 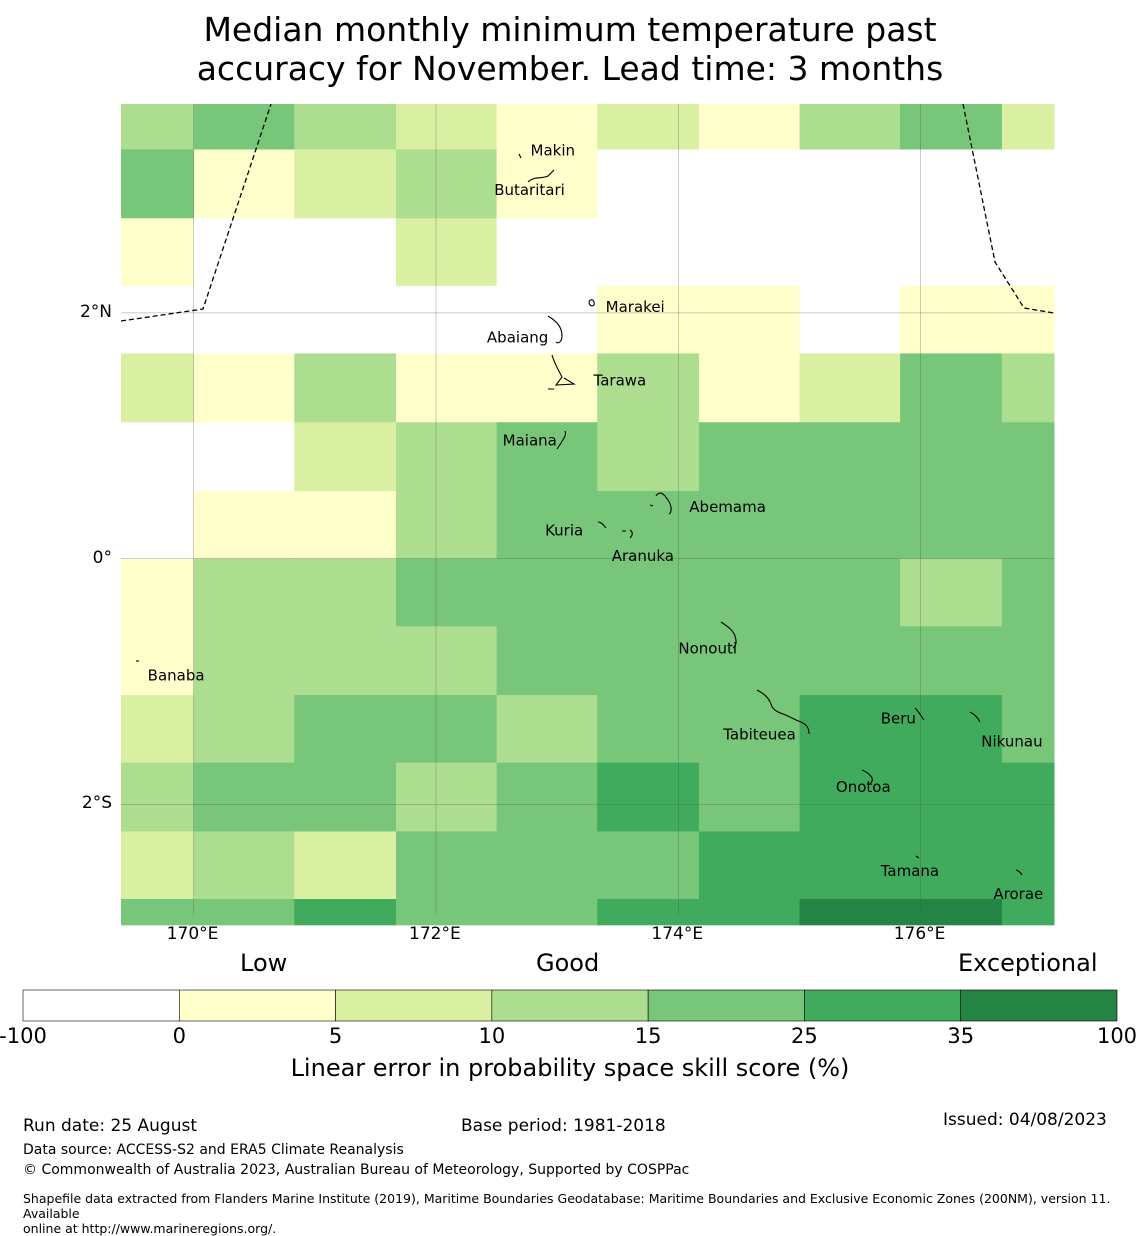 I want to click on island-kuria, so click(x=602, y=525).